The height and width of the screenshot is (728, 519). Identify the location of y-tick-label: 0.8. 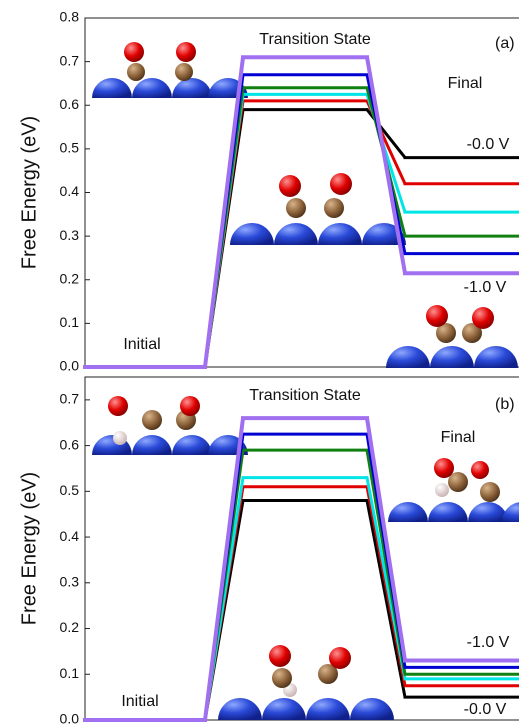
(70, 17).